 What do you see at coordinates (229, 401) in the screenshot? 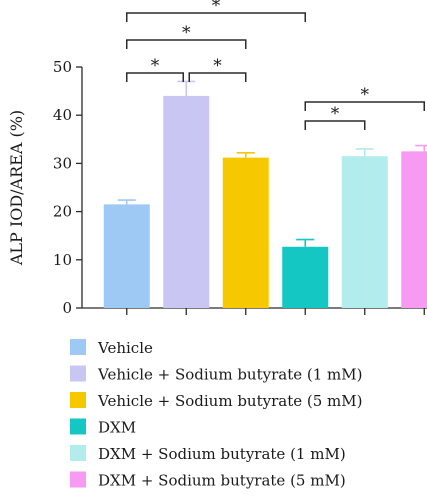
I see `legend-label-3: Vehicle + Sodium butyrate (5 mM)` at bounding box center [229, 401].